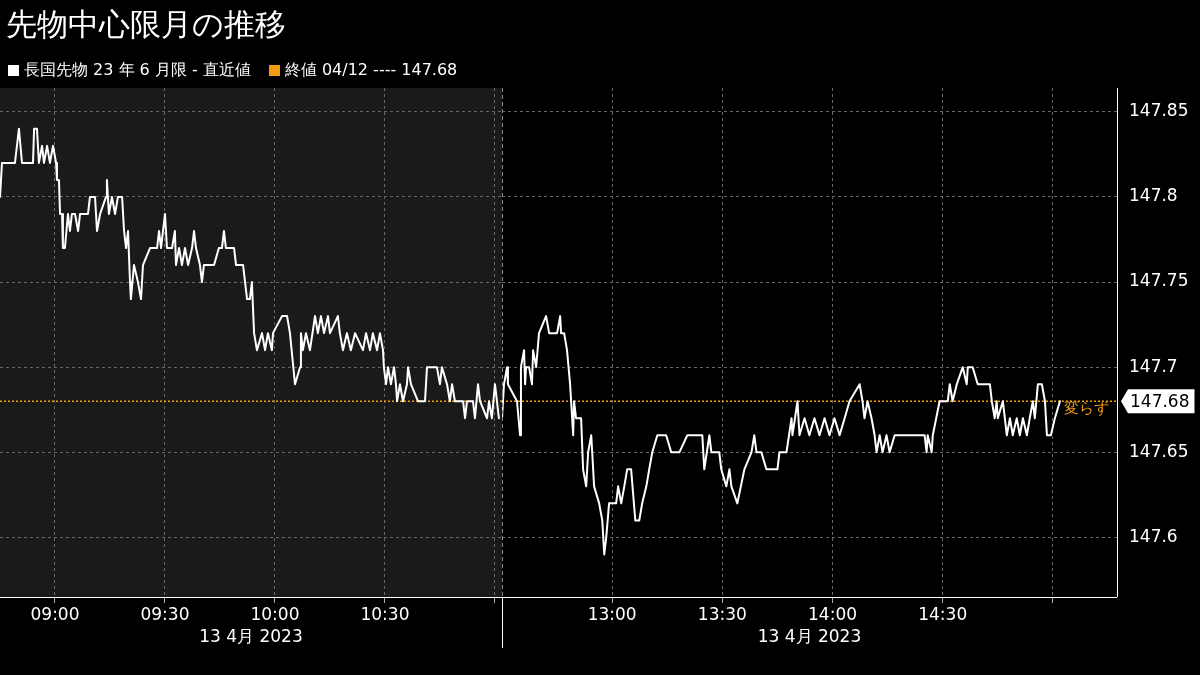  What do you see at coordinates (1159, 280) in the screenshot?
I see `y-tick-label: 147.75` at bounding box center [1159, 280].